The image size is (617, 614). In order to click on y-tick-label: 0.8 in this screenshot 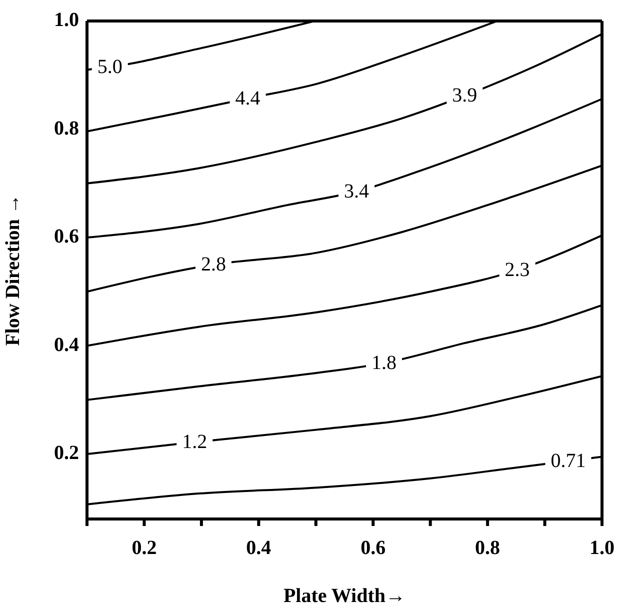, I will do `click(66, 128)`.